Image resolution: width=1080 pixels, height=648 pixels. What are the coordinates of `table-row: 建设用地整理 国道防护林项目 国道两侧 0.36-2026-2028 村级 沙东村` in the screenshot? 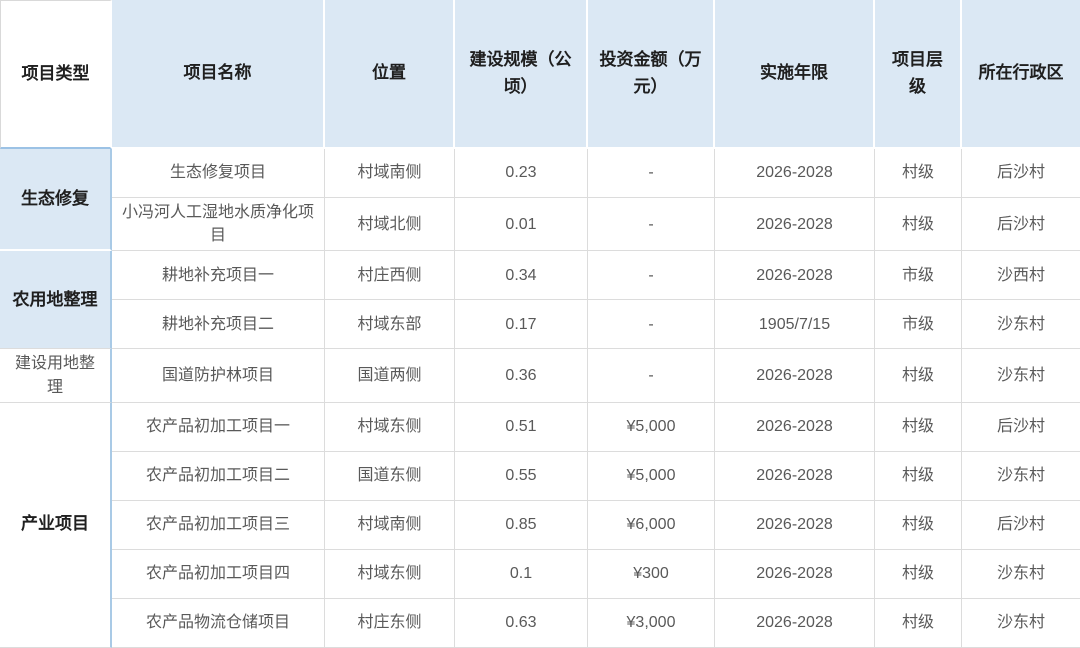 It's located at (540, 376).